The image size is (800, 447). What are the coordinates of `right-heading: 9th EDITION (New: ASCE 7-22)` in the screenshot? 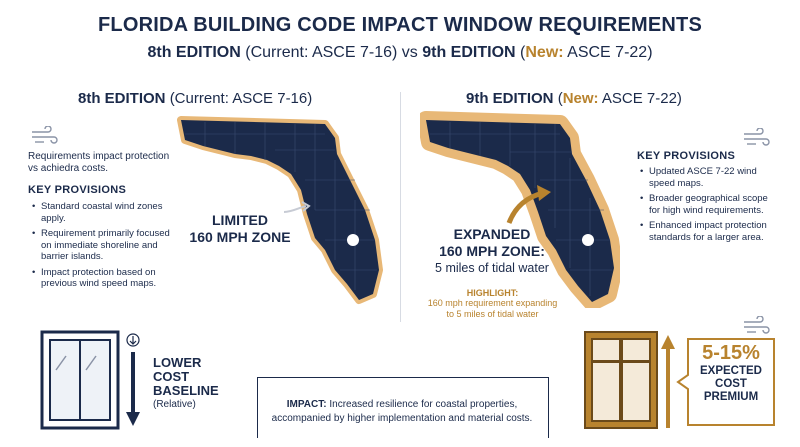 It's located at (574, 98).